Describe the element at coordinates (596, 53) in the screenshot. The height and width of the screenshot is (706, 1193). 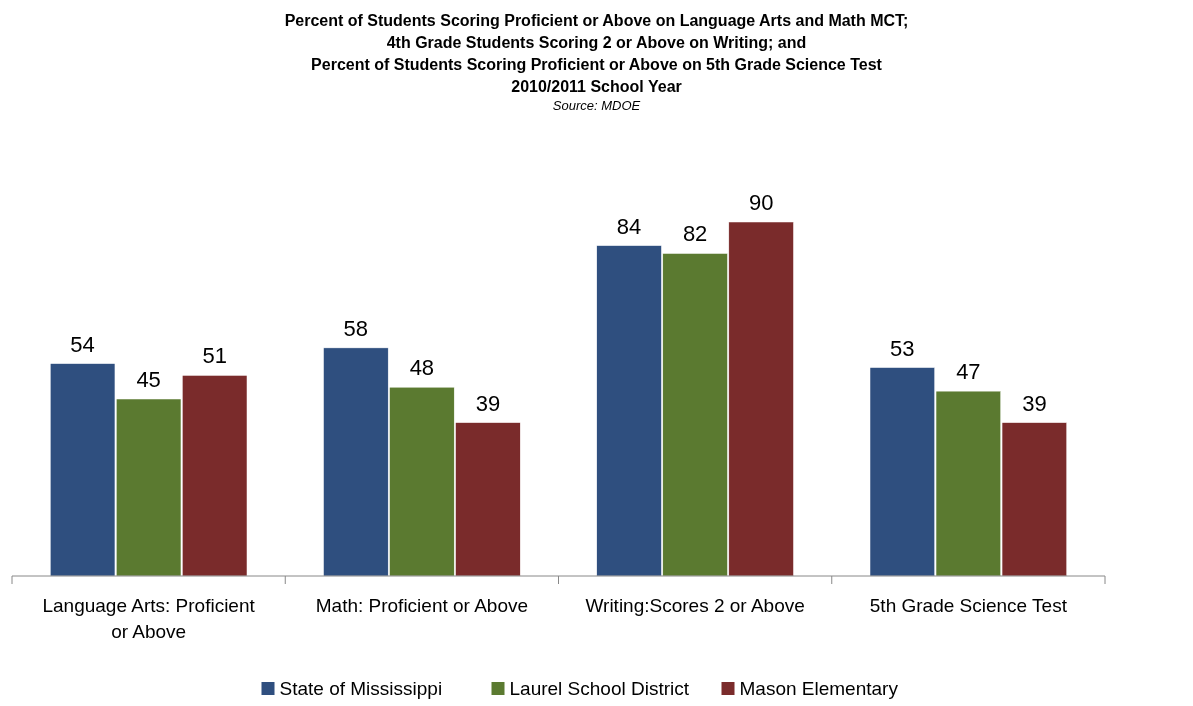
I see `chart-title: Percent of Students Scoring Proficient or Above on Language Arts and Math MCT; 4th Grade Students Scoring 2 or Above on Writing; and Percent of Students Scoring Proficient or Above on 5th Grade Science Test 2010/2011 School Year` at that location.